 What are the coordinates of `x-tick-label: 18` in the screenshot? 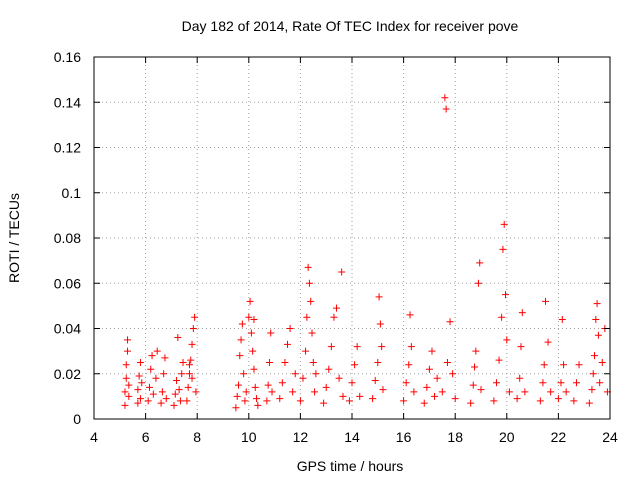 It's located at (455, 437).